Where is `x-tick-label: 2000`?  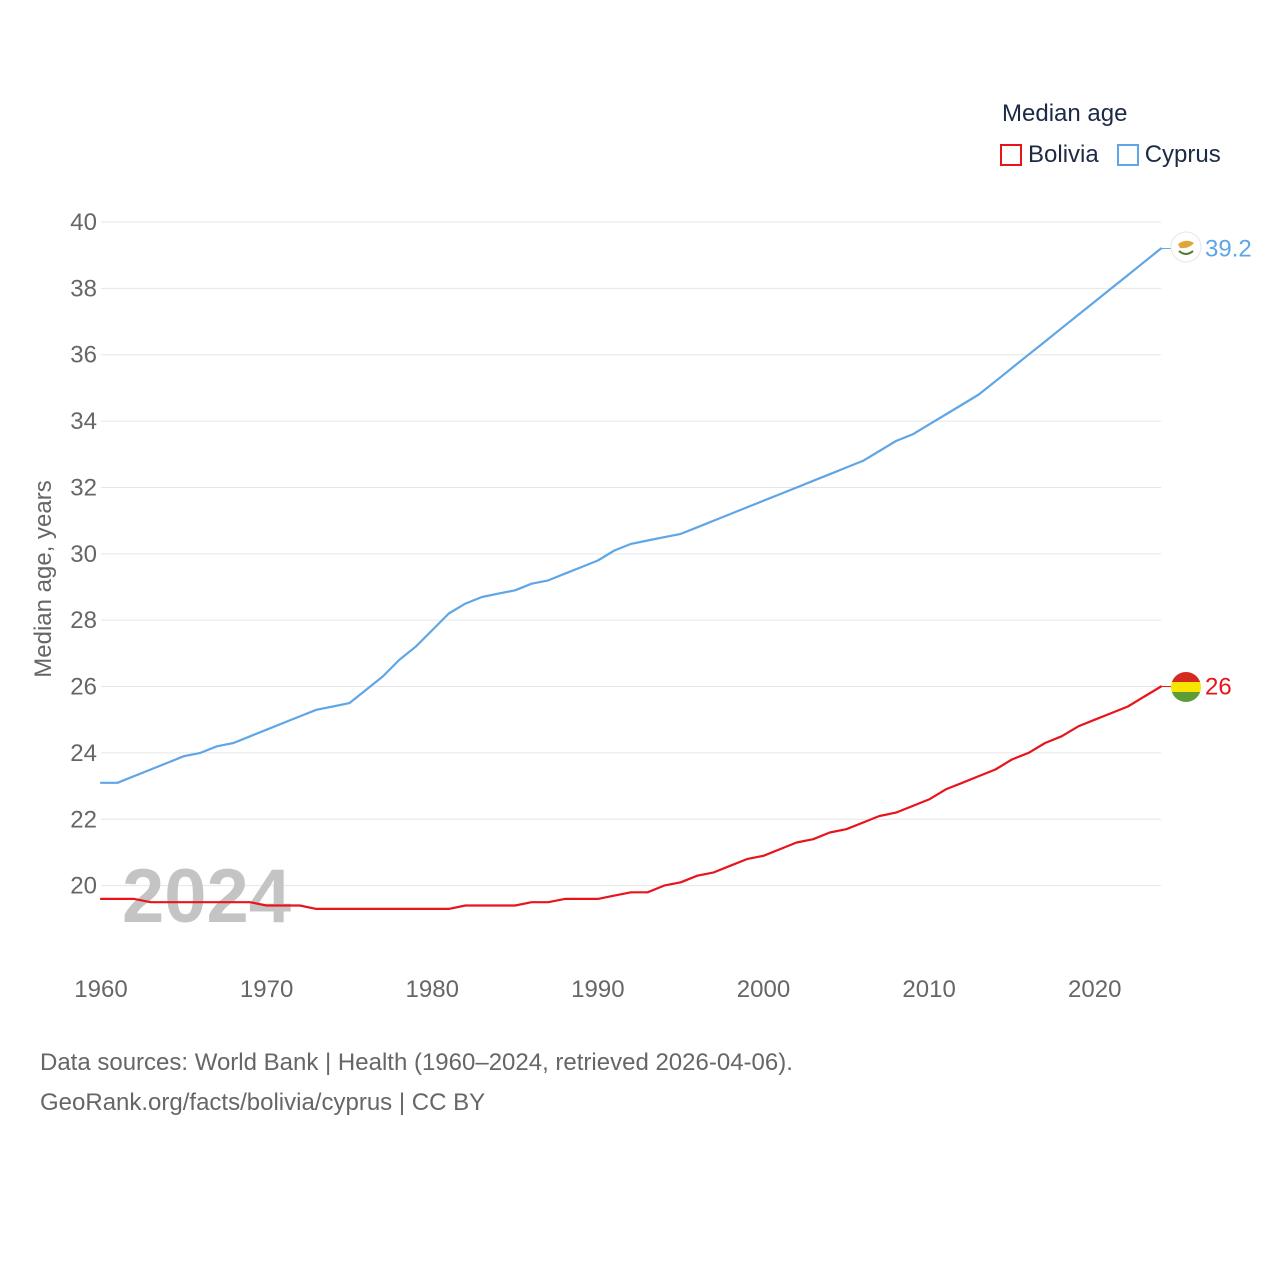
x-tick-label: 2000 is located at coordinates (763, 989).